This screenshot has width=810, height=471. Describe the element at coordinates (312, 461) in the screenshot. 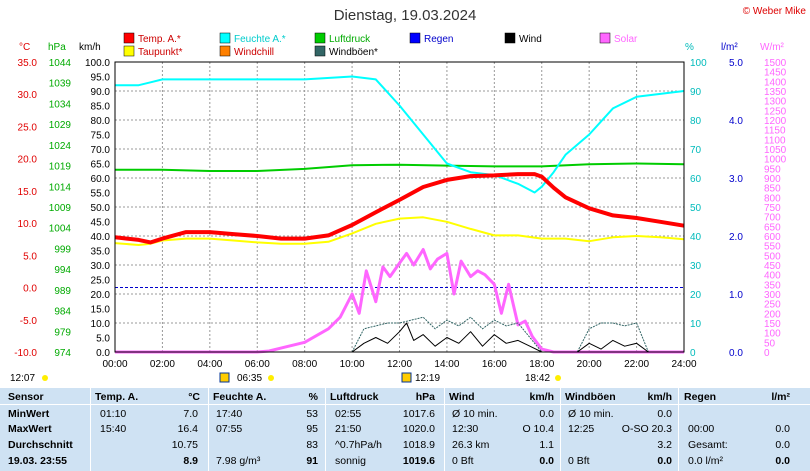

I see `humidity-value: 91` at that location.